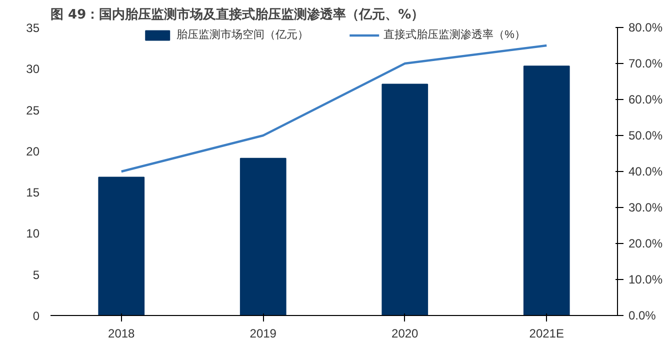  I want to click on y-tick-label: 25, so click(33, 110).